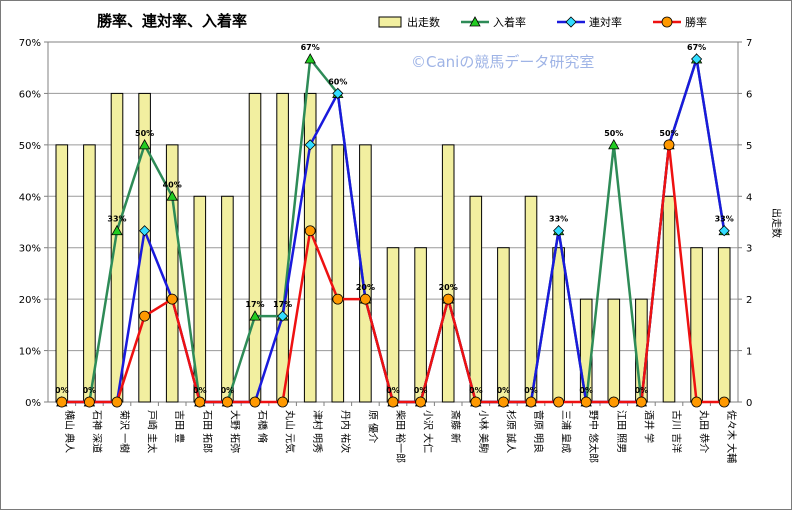 The height and width of the screenshot is (513, 792). I want to click on x-tick-label: 古川 吉洋, so click(676, 431).